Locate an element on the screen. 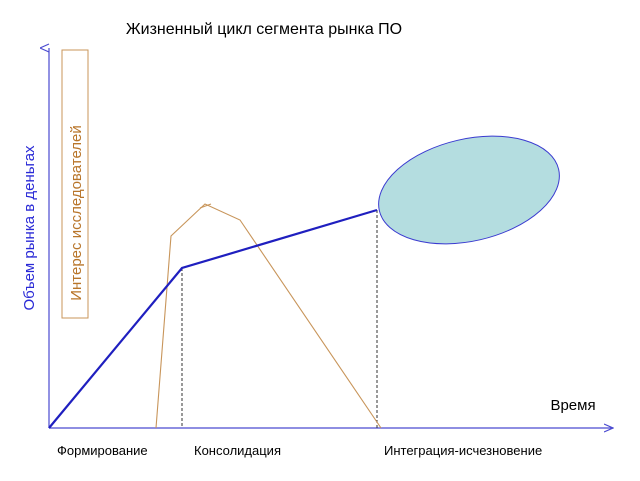 Image resolution: width=640 pixels, height=481 pixels. researcher-interest-peak-tick is located at coordinates (205, 206).